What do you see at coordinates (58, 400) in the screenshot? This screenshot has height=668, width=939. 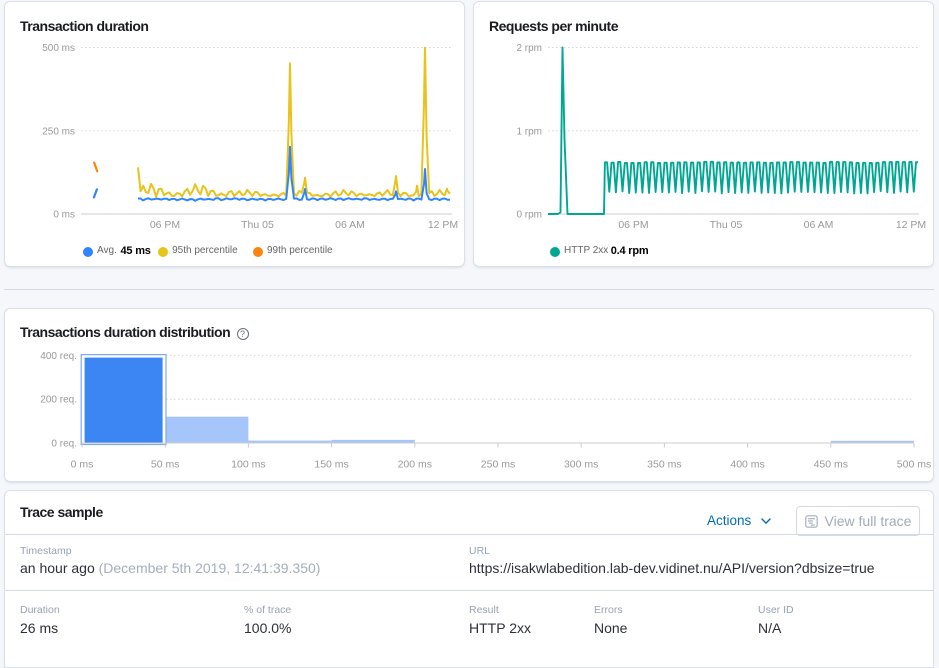 I see `svg-text: 200 req.` at bounding box center [58, 400].